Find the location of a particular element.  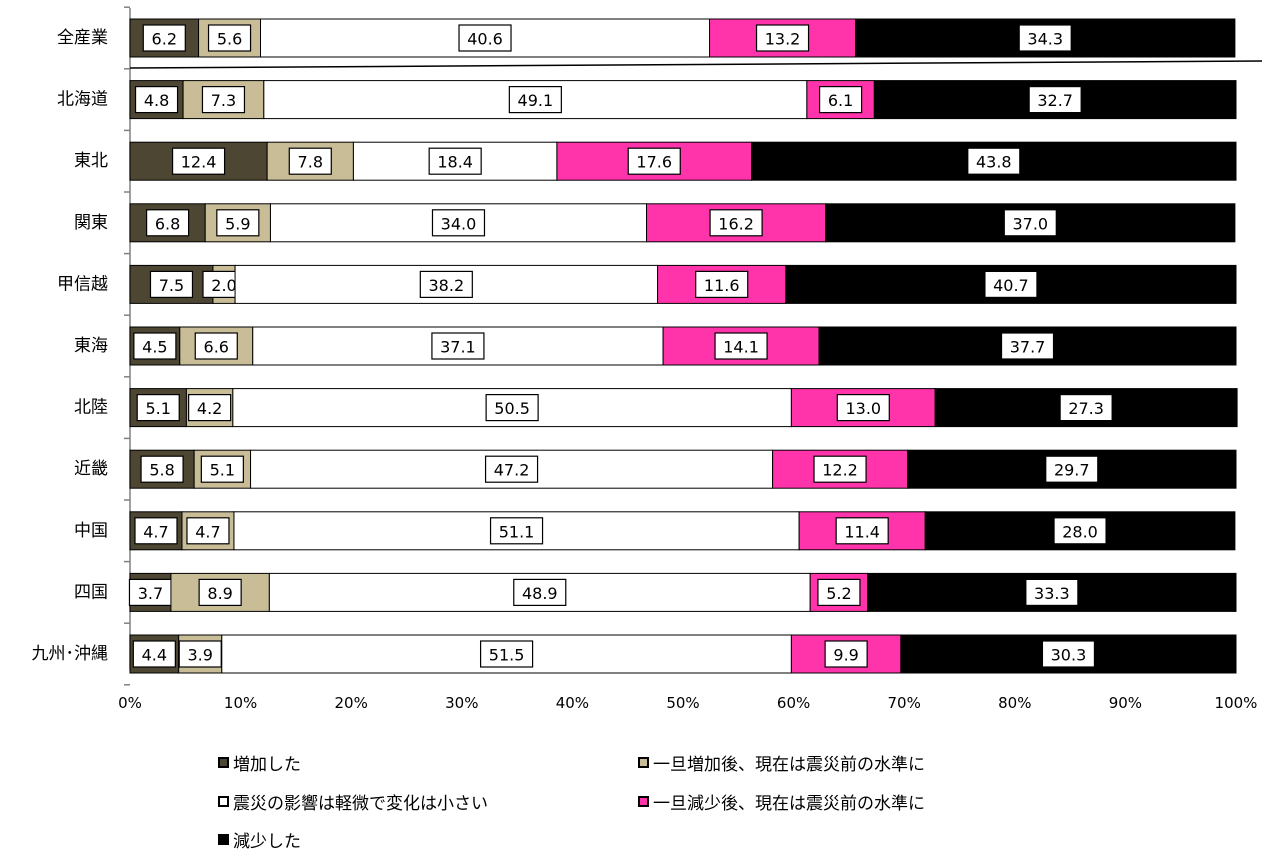

data-label: 32.7 is located at coordinates (1055, 100).